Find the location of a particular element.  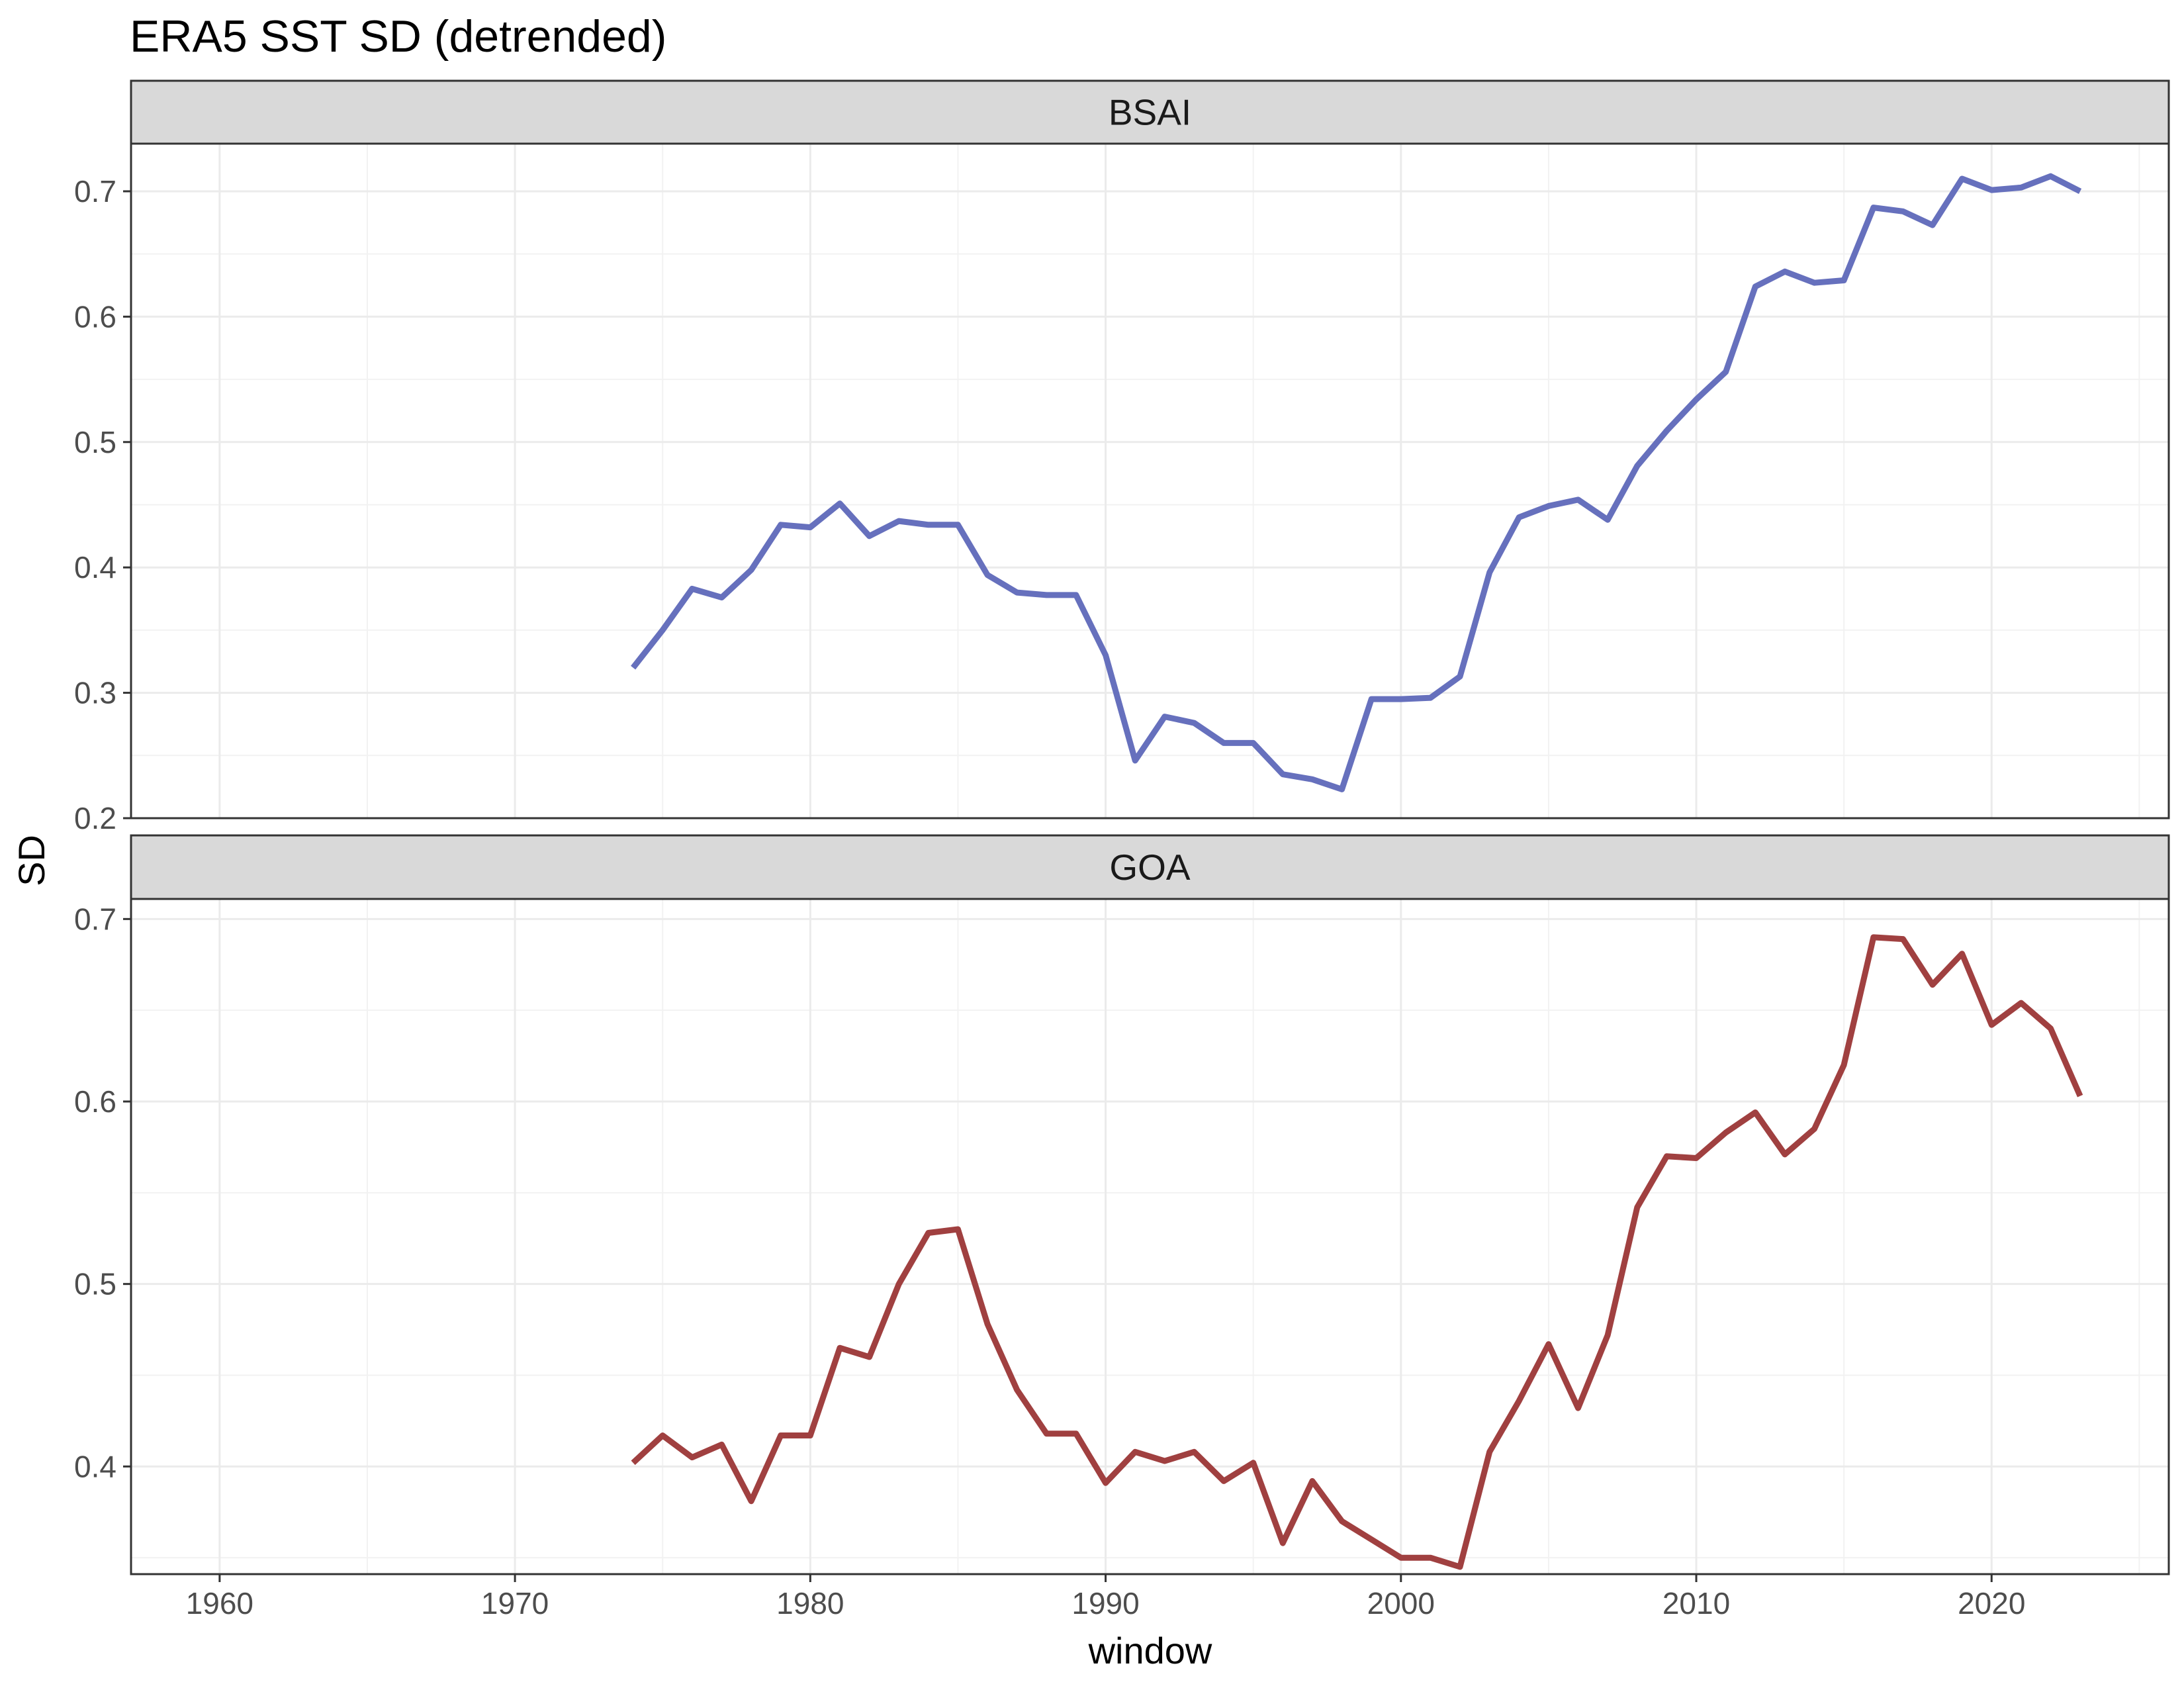

x-axis: 1960 1970 1980 1990 2000 2010 2020 is located at coordinates (1105, 1597).